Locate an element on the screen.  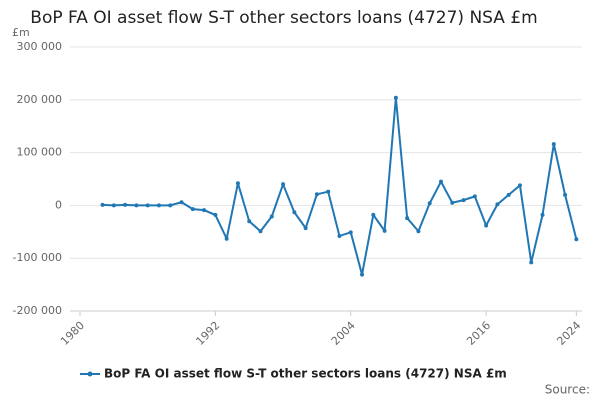
y-tick-label: -100 000 is located at coordinates (37, 257).